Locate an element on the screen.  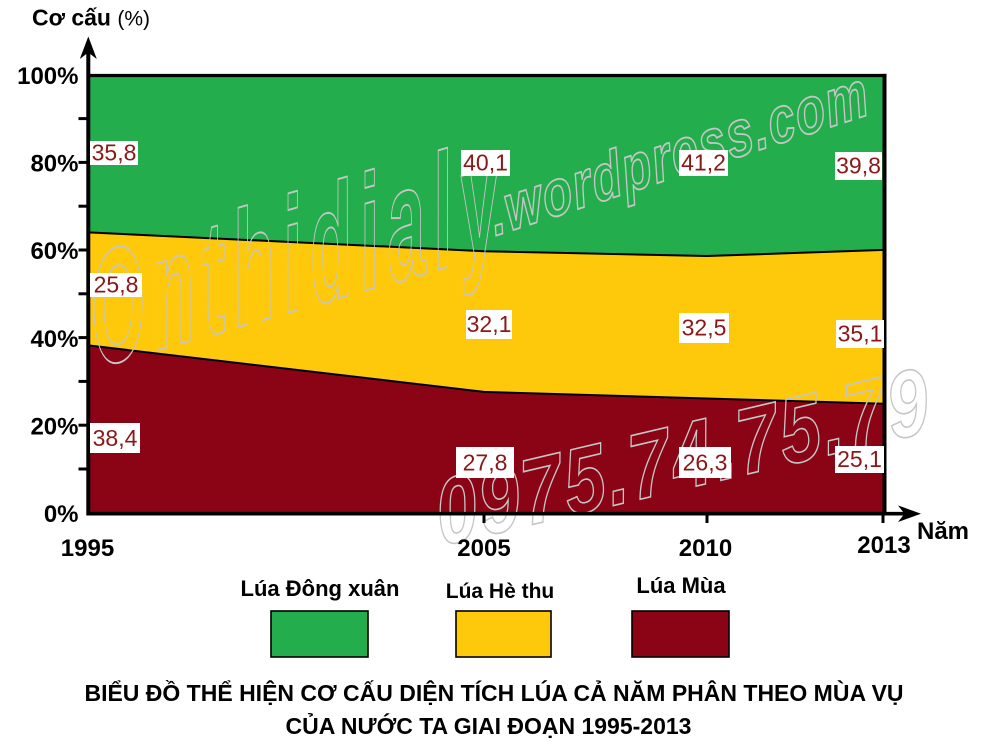
svg-text: 39,8 is located at coordinates (858, 166).